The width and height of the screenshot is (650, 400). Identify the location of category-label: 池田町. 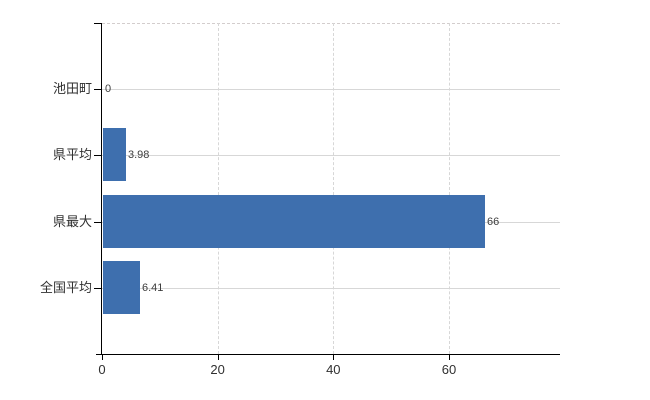
(72, 89).